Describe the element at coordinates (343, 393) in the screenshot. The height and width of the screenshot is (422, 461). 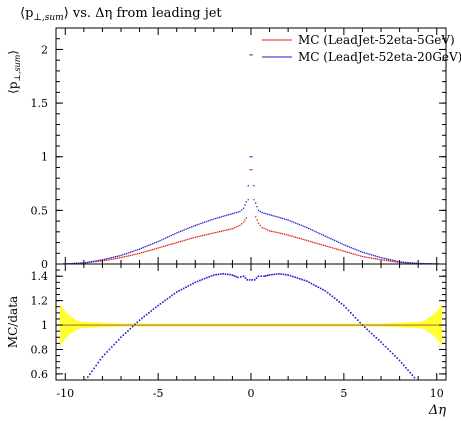
I see `x-tick-label: 5` at that location.